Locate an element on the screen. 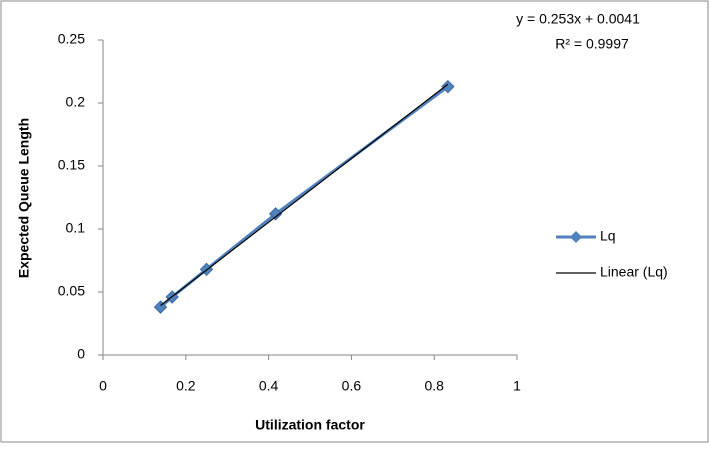 The width and height of the screenshot is (710, 449). trend-r2: R² = 0.9997 is located at coordinates (592, 44).